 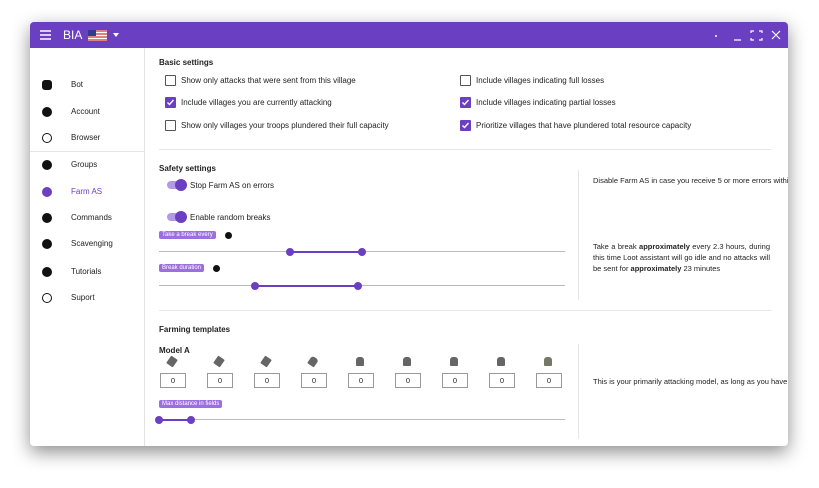 What do you see at coordinates (195, 329) in the screenshot?
I see `section-title: Farming templates` at bounding box center [195, 329].